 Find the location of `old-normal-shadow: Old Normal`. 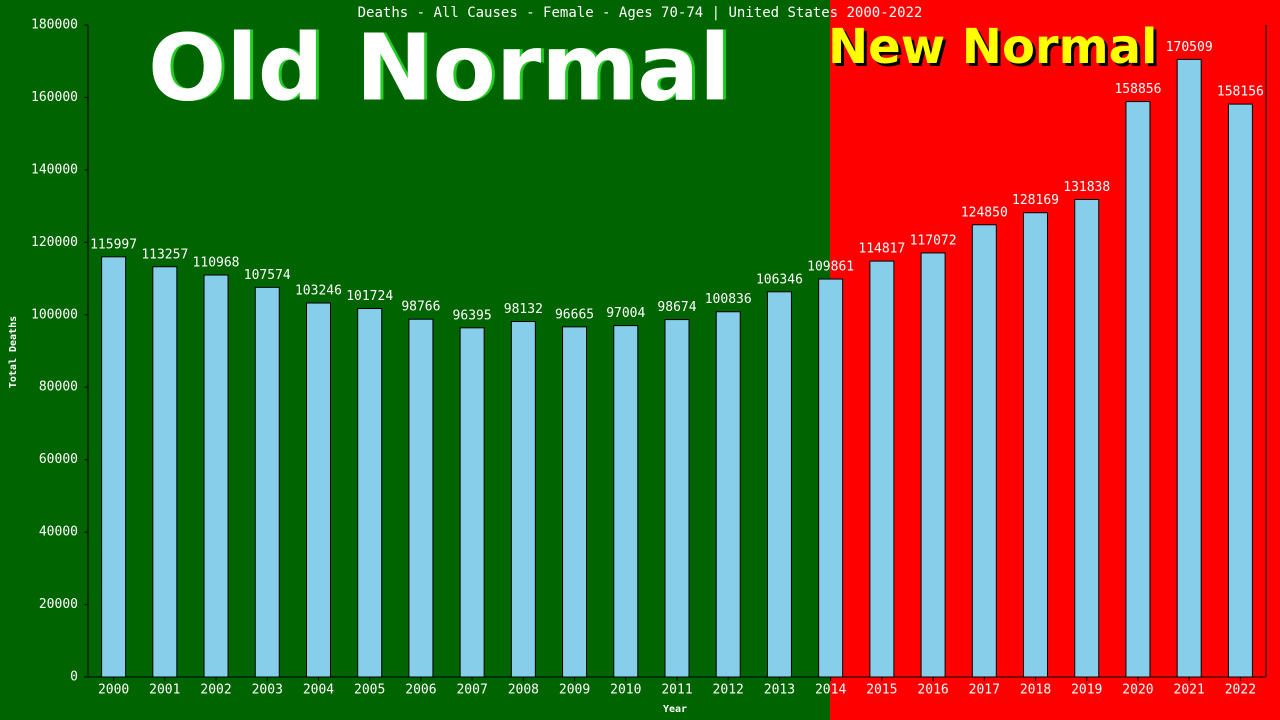

old-normal-shadow: Old Normal is located at coordinates (442, 67).